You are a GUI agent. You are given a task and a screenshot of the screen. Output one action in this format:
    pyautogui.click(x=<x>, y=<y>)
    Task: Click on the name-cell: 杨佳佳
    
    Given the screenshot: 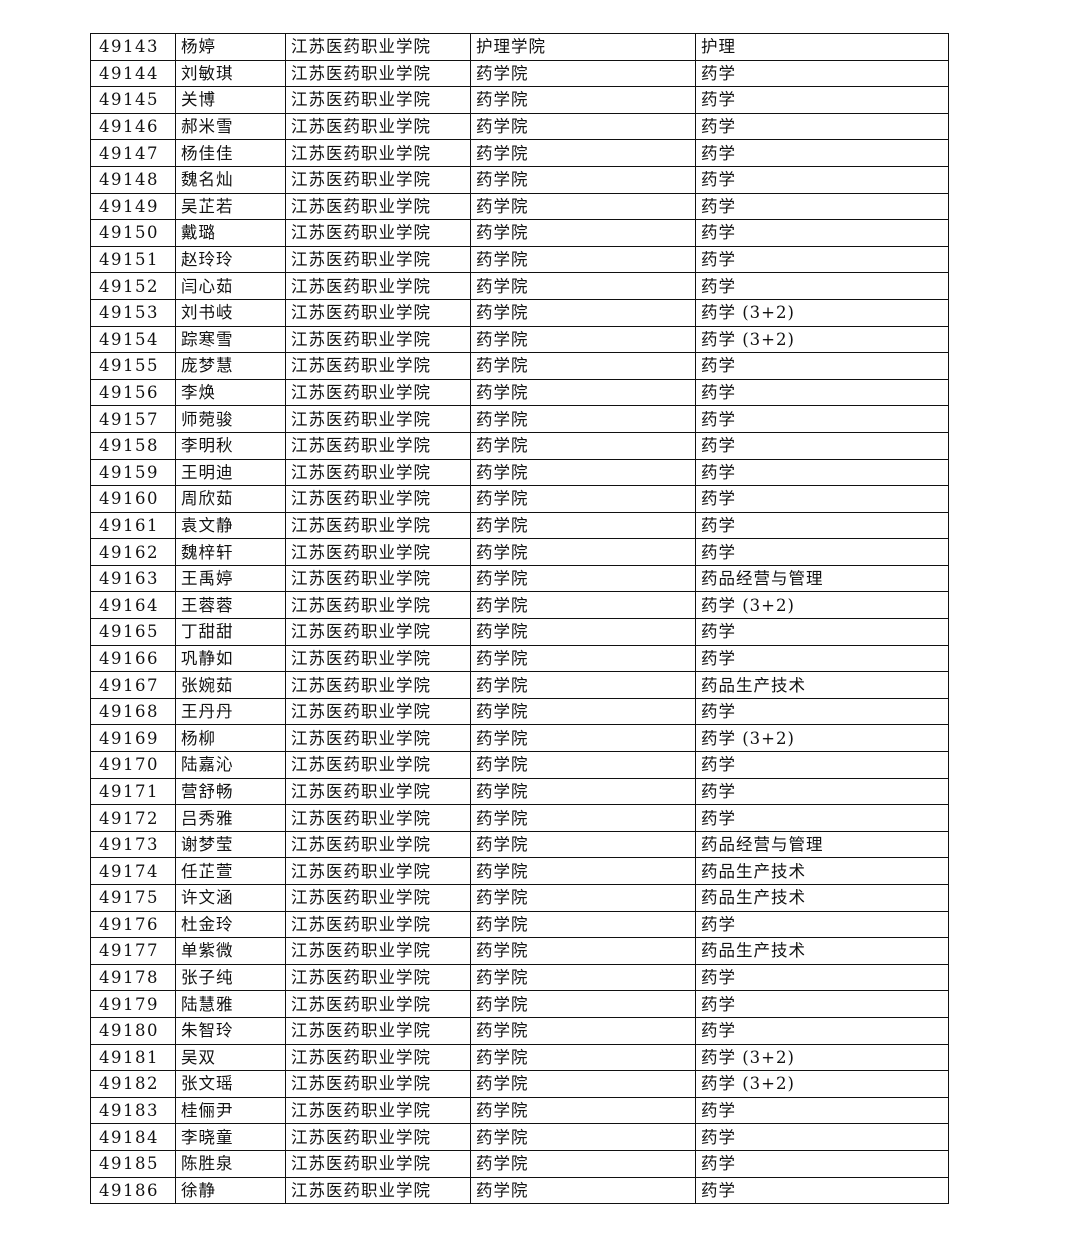 What is the action you would take?
    pyautogui.click(x=230, y=153)
    